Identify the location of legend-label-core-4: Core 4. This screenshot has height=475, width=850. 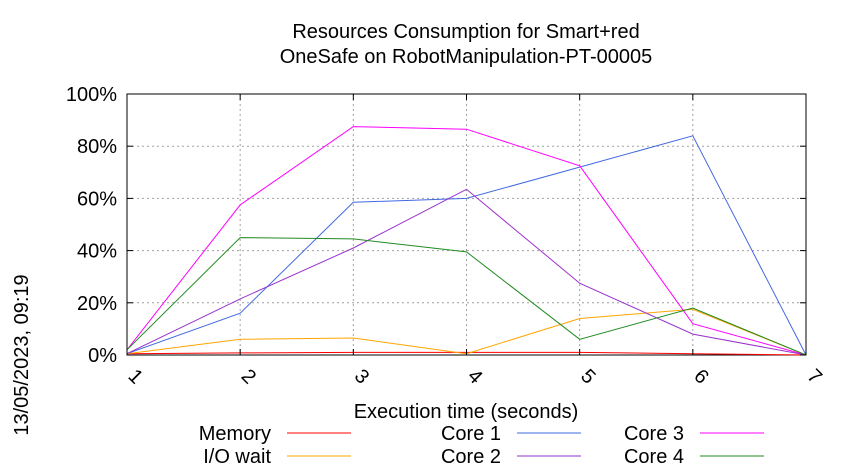
(654, 457).